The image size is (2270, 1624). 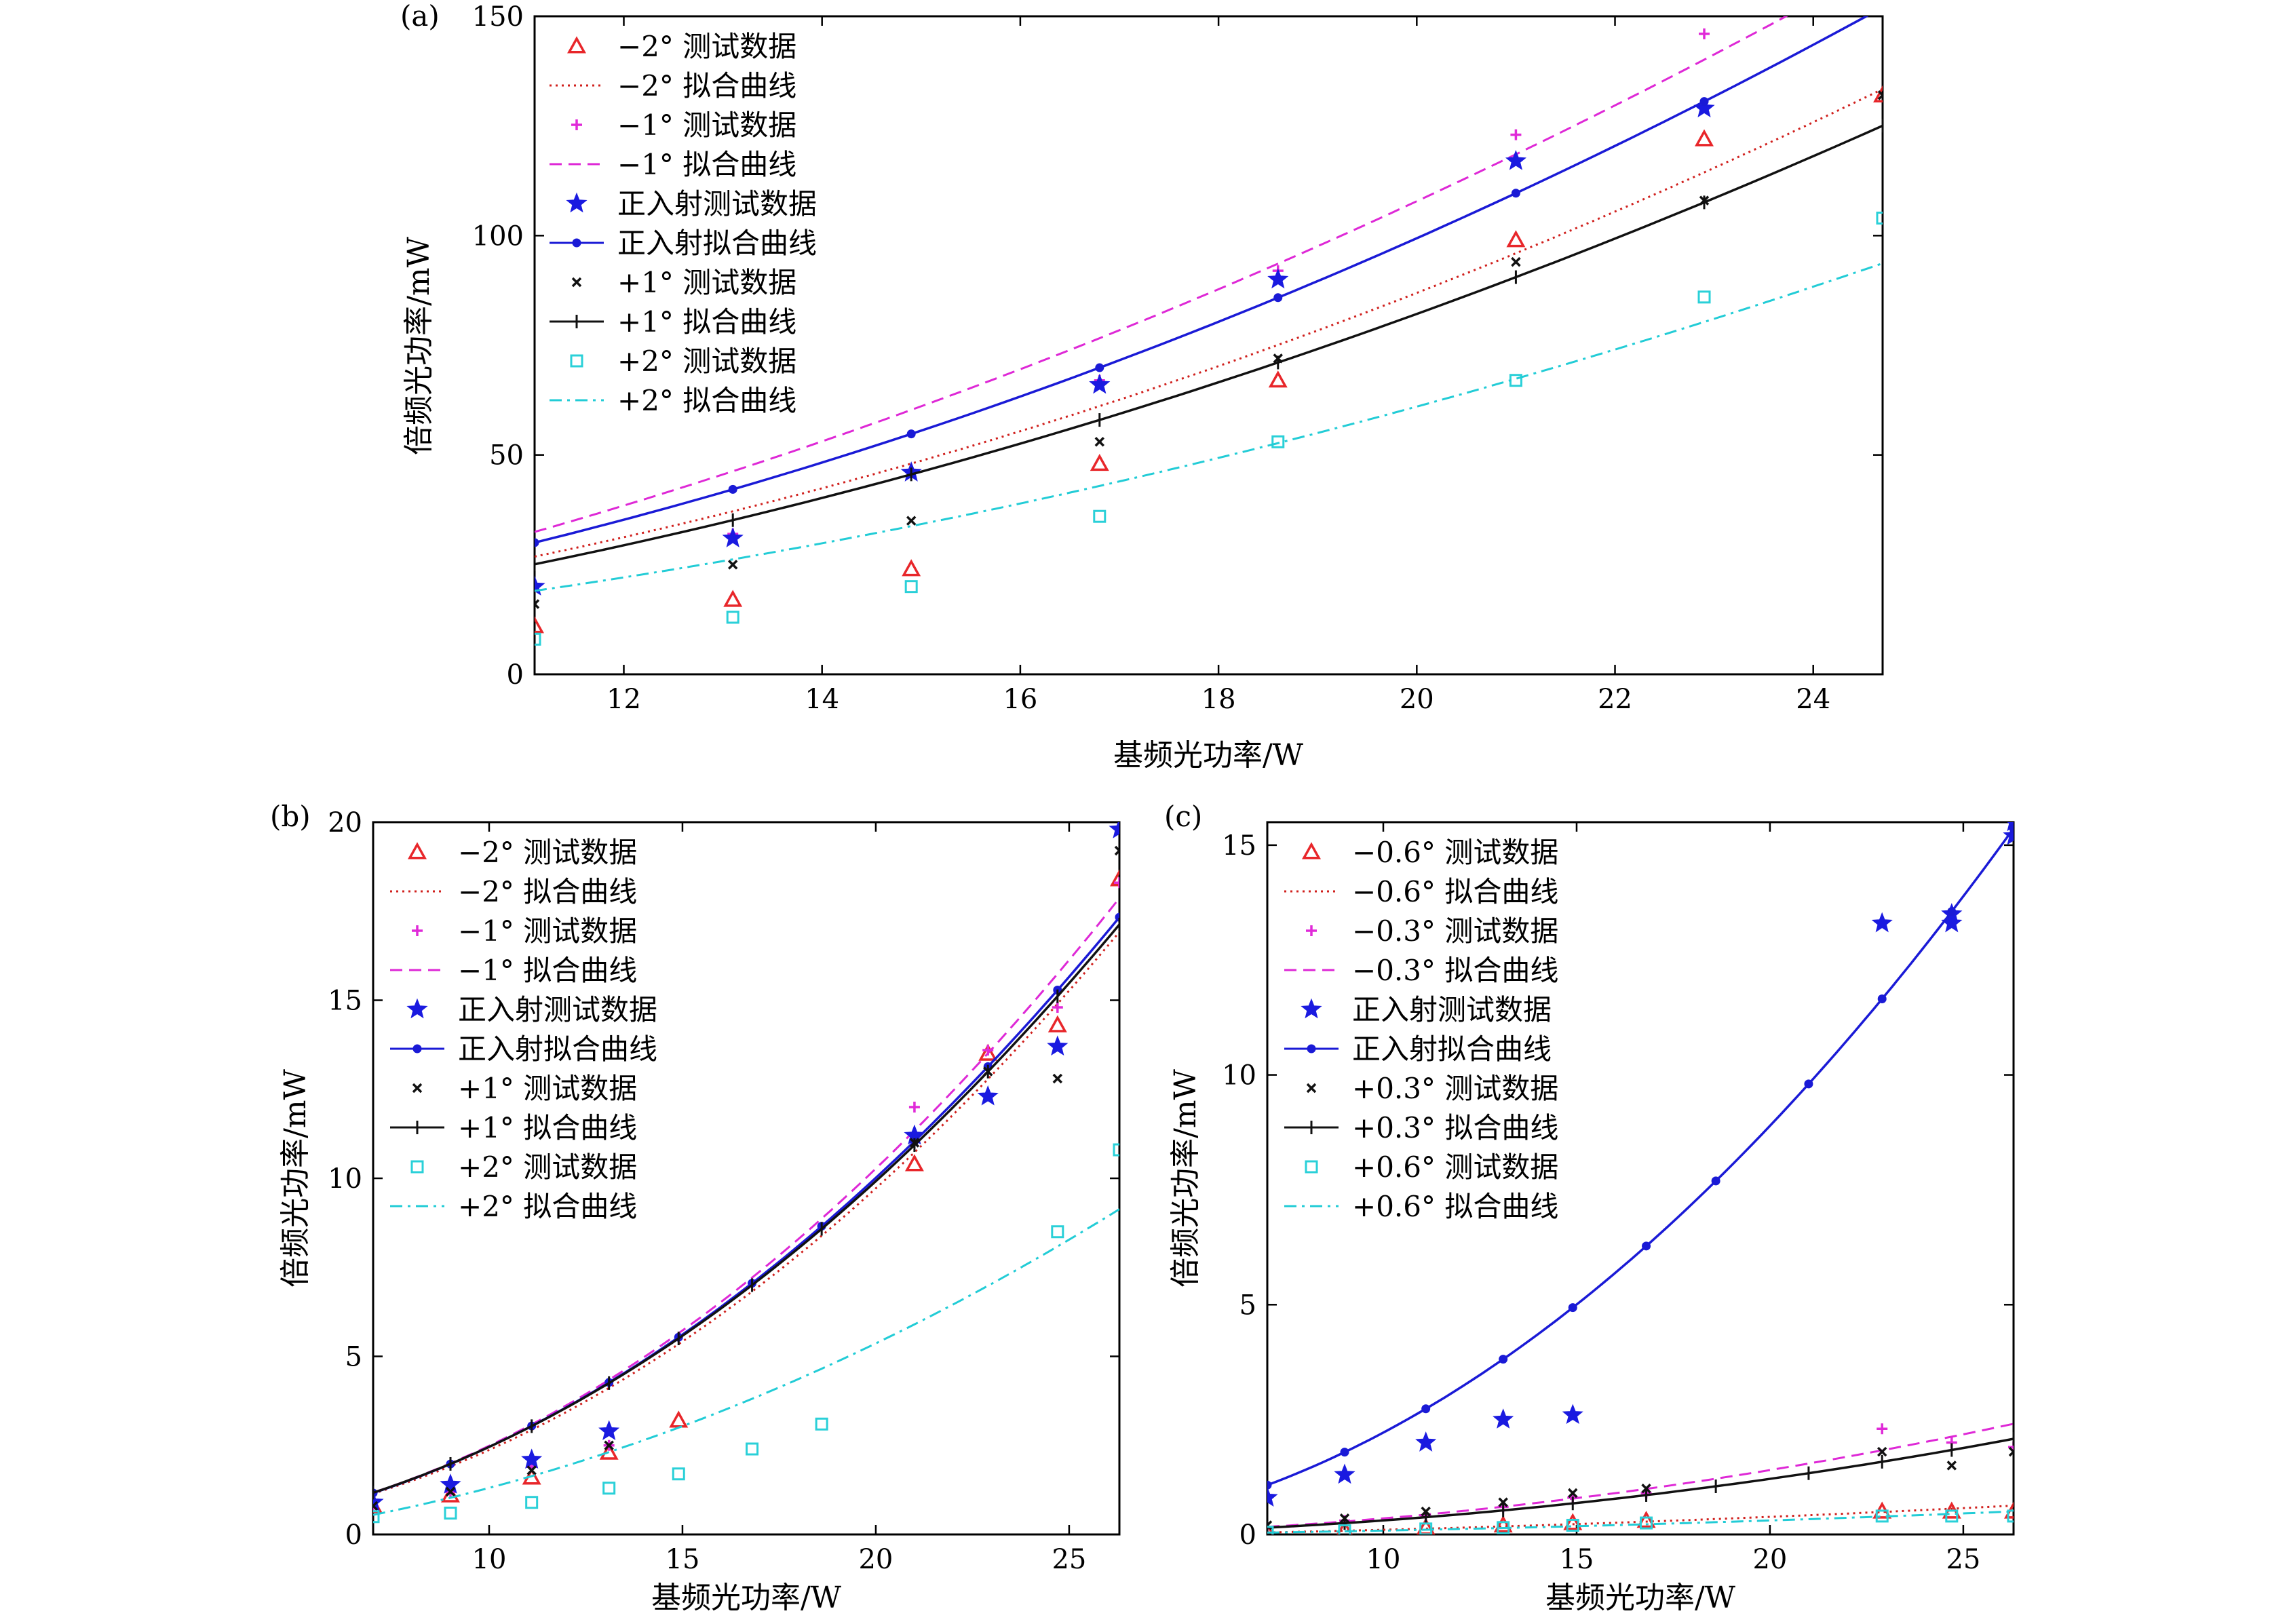 What do you see at coordinates (673, 164) in the screenshot?
I see `legend-item: −1° 拟合曲线` at bounding box center [673, 164].